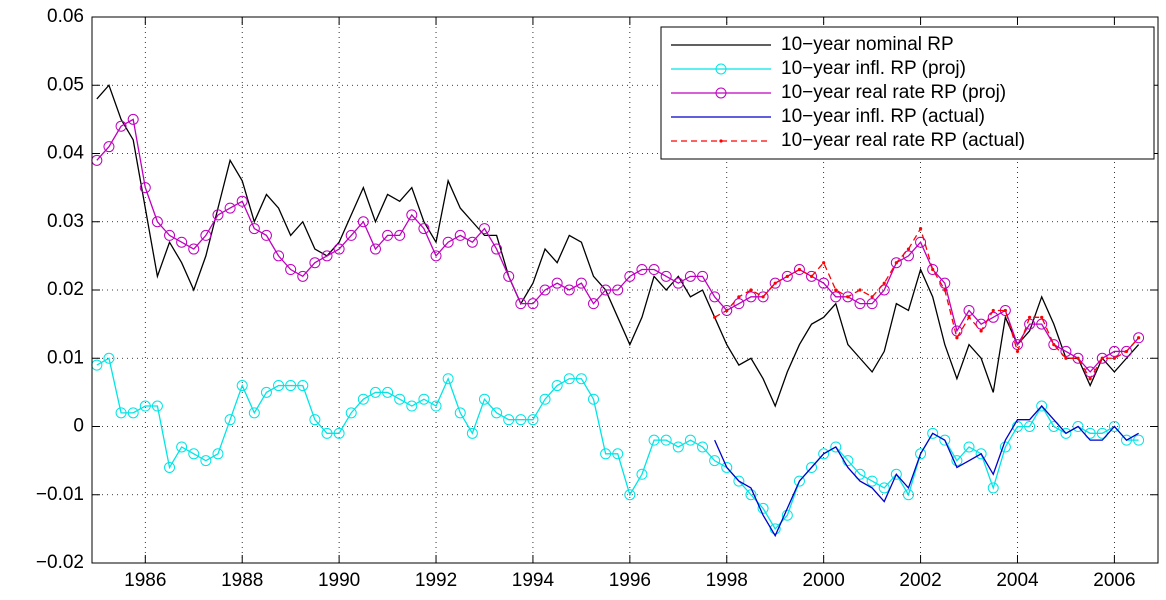 The image size is (1166, 600). Describe the element at coordinates (721, 141) in the screenshot. I see `legend-marker` at that location.